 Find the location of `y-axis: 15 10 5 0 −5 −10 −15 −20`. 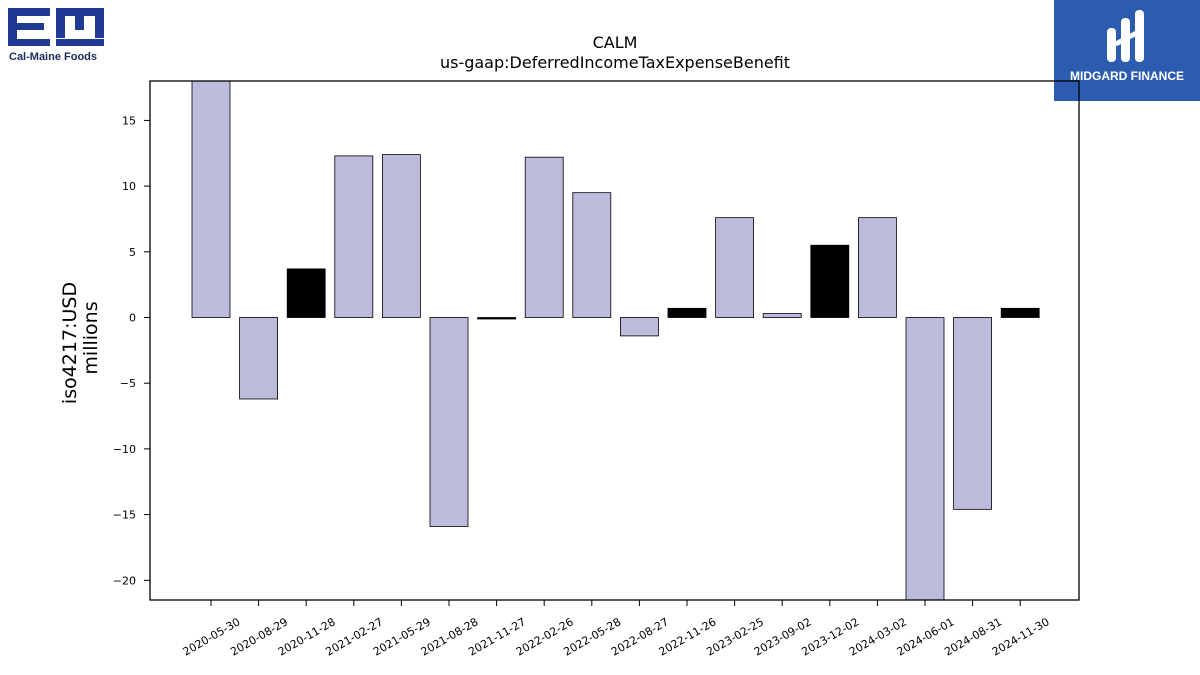

y-axis: 15 10 5 0 −5 −10 −15 −20 is located at coordinates (131, 350).